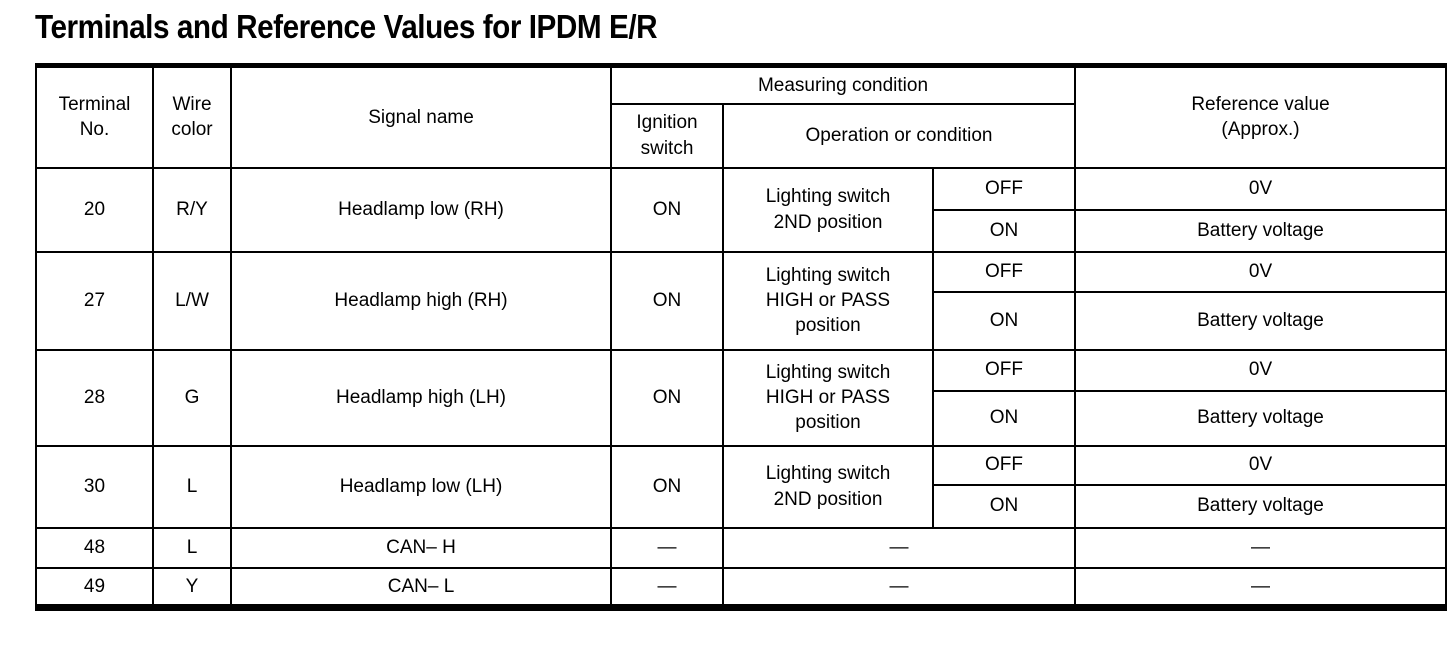 This screenshot has width=1456, height=656. What do you see at coordinates (192, 587) in the screenshot?
I see `wire-color-cell: Y` at bounding box center [192, 587].